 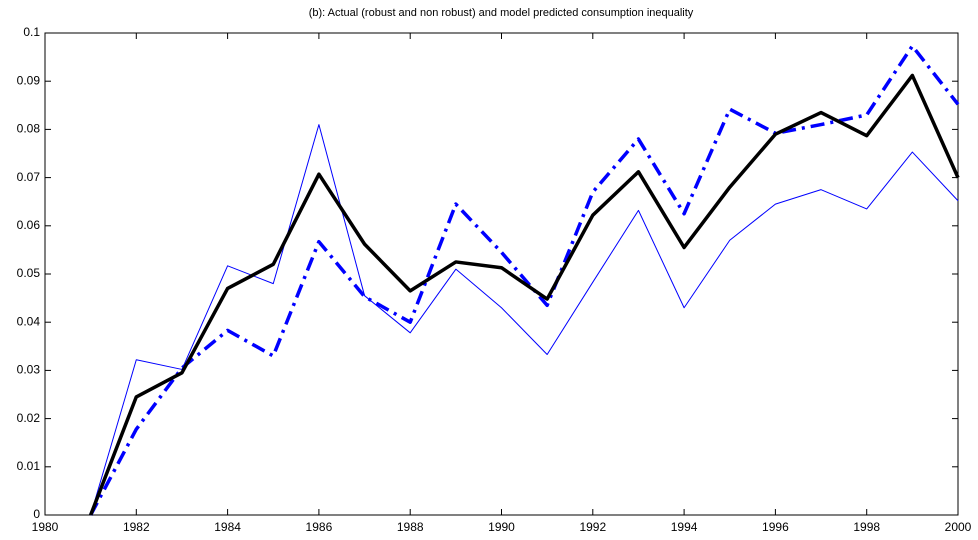 What do you see at coordinates (592, 527) in the screenshot?
I see `x-tick-label: 1992` at bounding box center [592, 527].